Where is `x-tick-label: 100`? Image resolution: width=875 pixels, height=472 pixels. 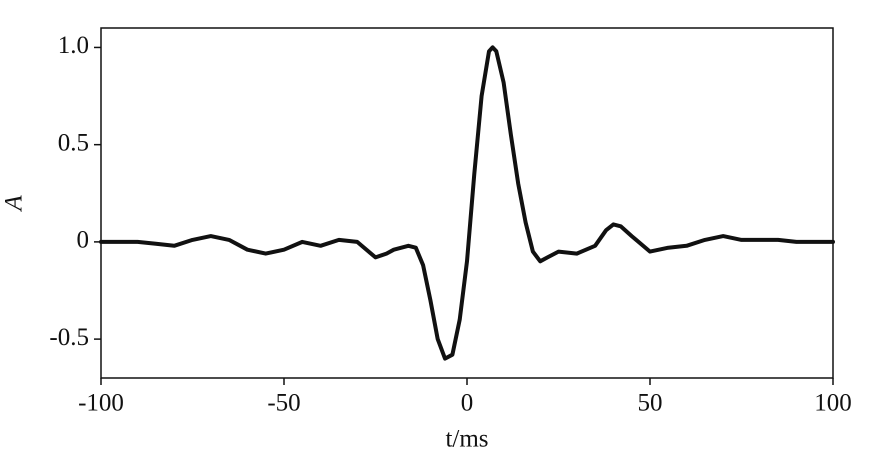
x-tick-label: 100 is located at coordinates (833, 403).